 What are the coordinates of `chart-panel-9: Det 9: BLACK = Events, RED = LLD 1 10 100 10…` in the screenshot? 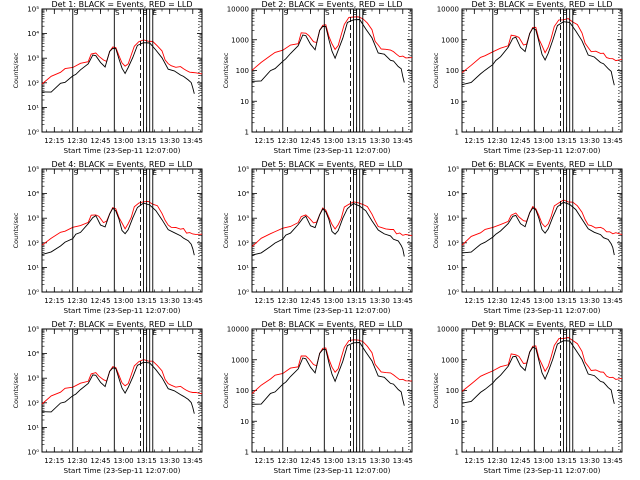 It's located at (527, 397).